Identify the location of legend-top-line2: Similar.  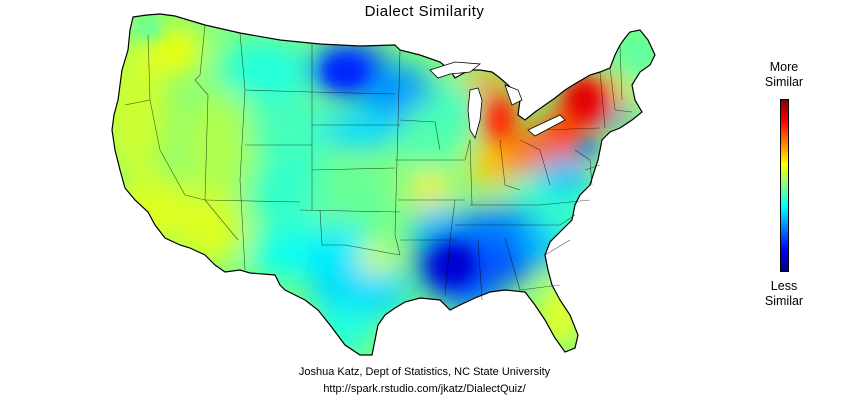
(784, 82).